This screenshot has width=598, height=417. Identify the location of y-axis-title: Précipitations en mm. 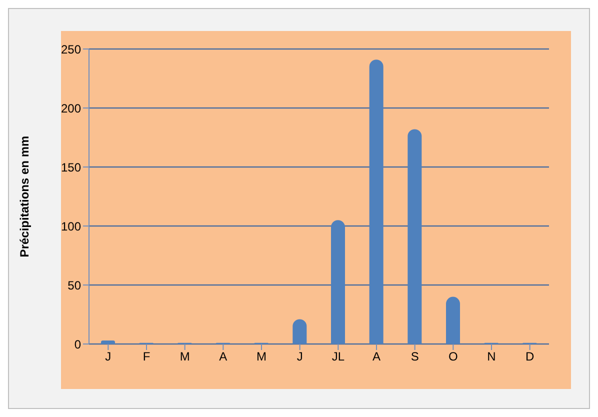
(24, 197).